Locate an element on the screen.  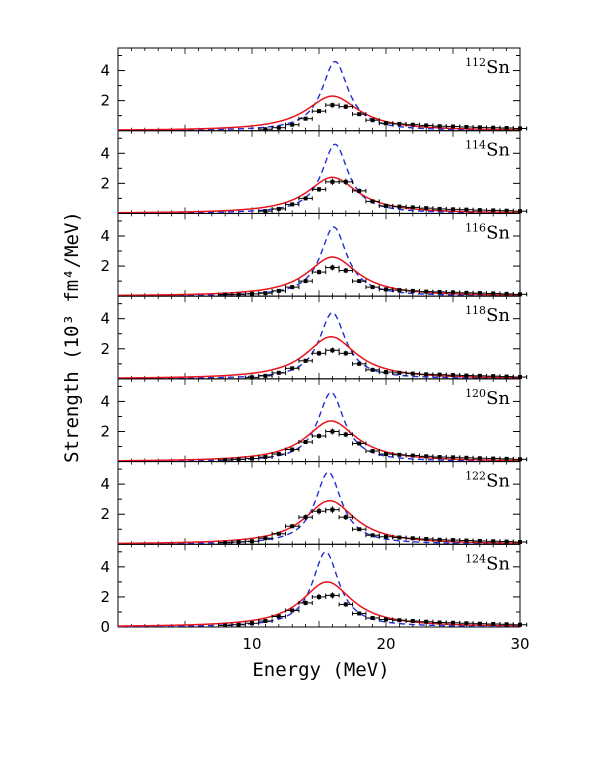
panel-112-sn: 2 4 112Sn is located at coordinates (314, 89).